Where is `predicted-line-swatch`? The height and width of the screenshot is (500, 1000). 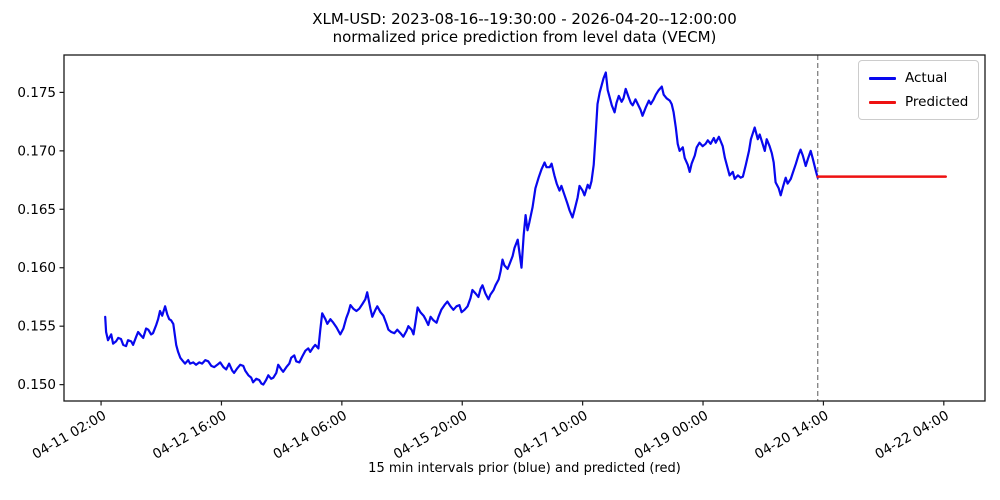 predicted-line-swatch is located at coordinates (882, 102).